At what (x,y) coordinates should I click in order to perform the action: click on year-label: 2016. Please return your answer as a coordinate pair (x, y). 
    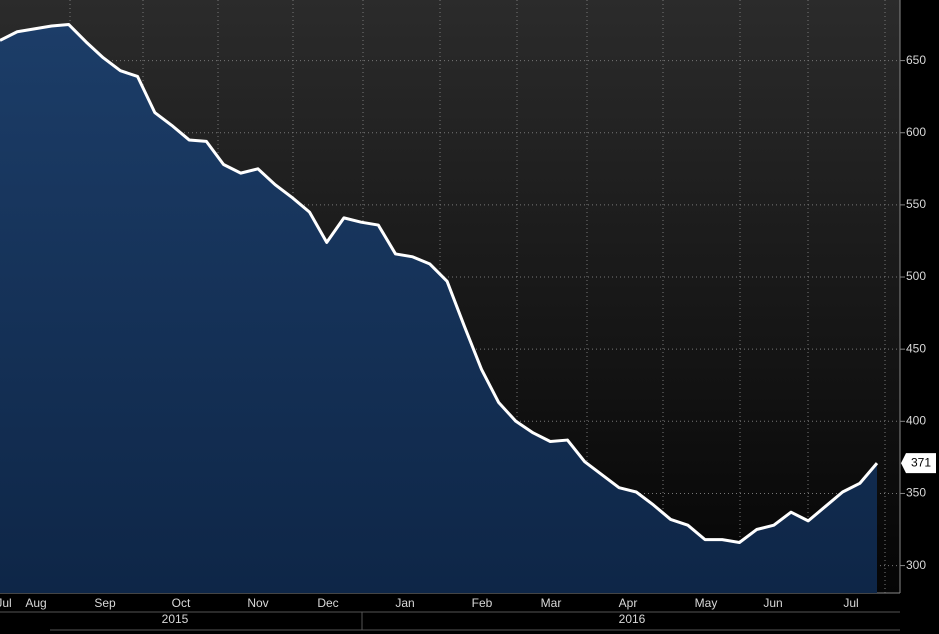
    Looking at the image, I should click on (632, 619).